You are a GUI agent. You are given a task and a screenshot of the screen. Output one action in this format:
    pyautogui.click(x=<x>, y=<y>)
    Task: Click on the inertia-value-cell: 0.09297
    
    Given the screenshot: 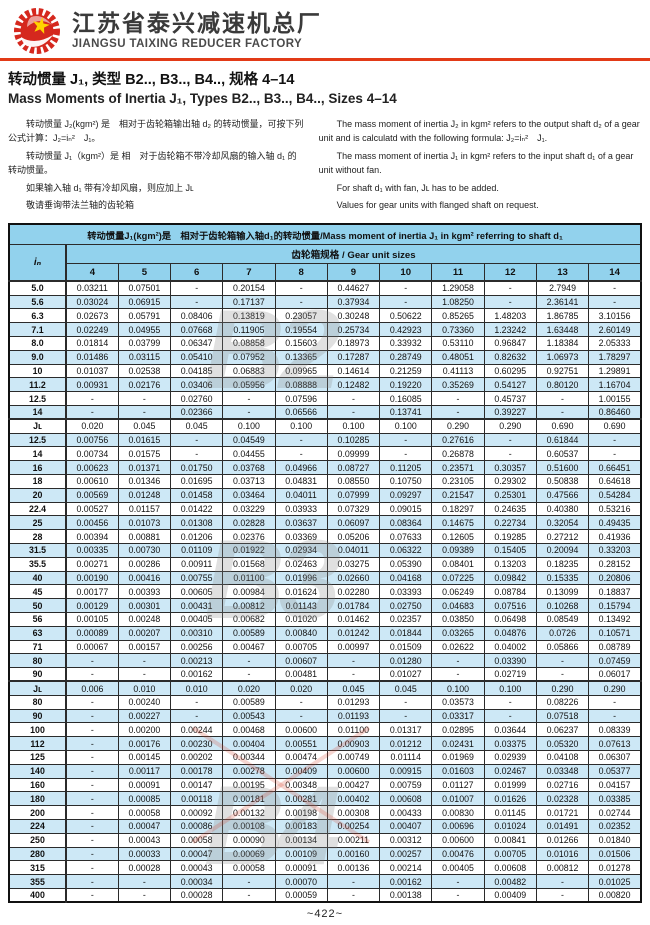 What is the action you would take?
    pyautogui.click(x=406, y=495)
    